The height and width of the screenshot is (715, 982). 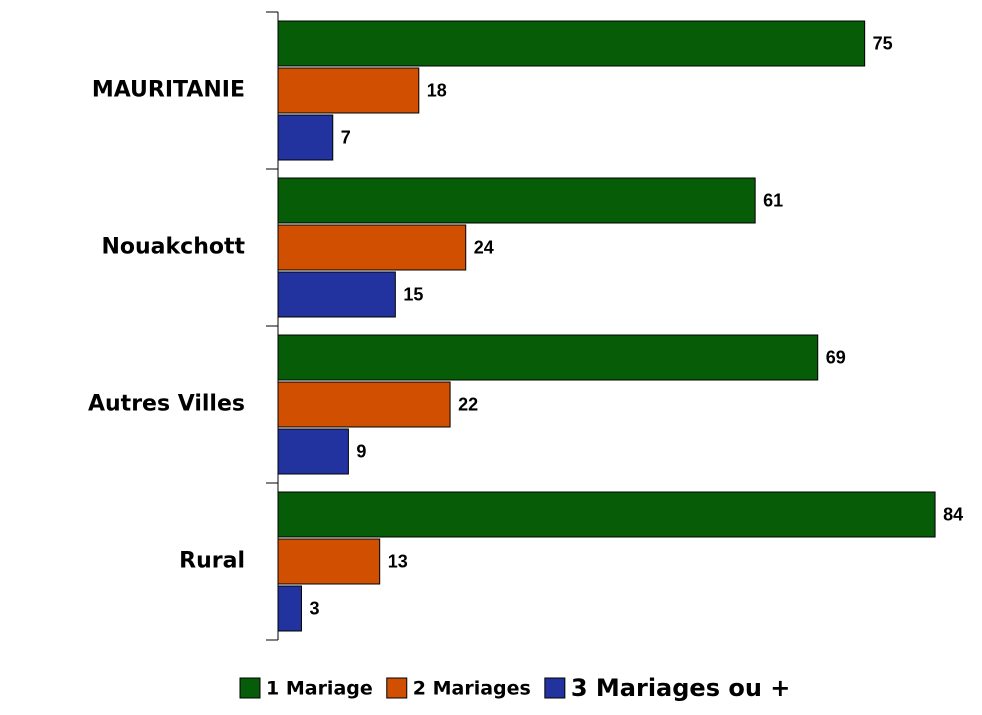 What do you see at coordinates (883, 43) in the screenshot?
I see `value-label: 75` at bounding box center [883, 43].